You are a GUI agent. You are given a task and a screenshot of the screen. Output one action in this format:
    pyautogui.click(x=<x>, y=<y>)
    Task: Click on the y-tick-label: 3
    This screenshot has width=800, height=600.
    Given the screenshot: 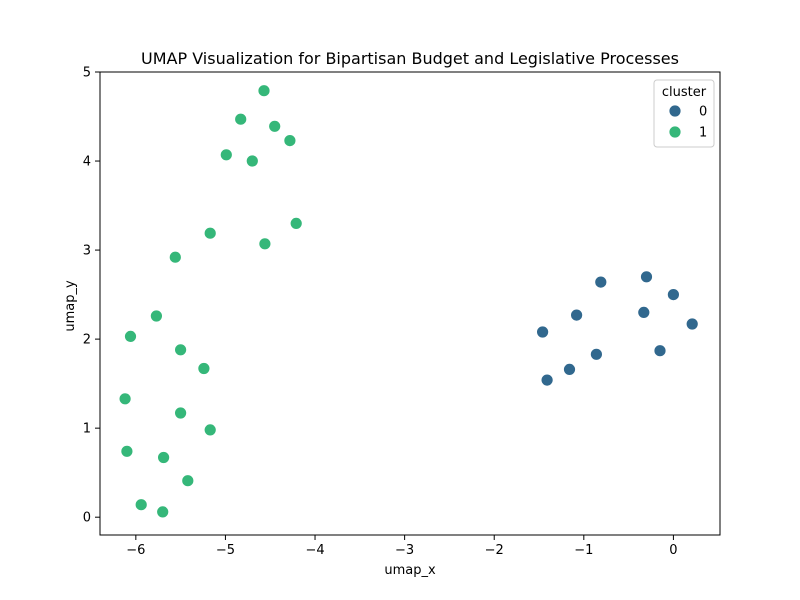 What is the action you would take?
    pyautogui.click(x=87, y=251)
    